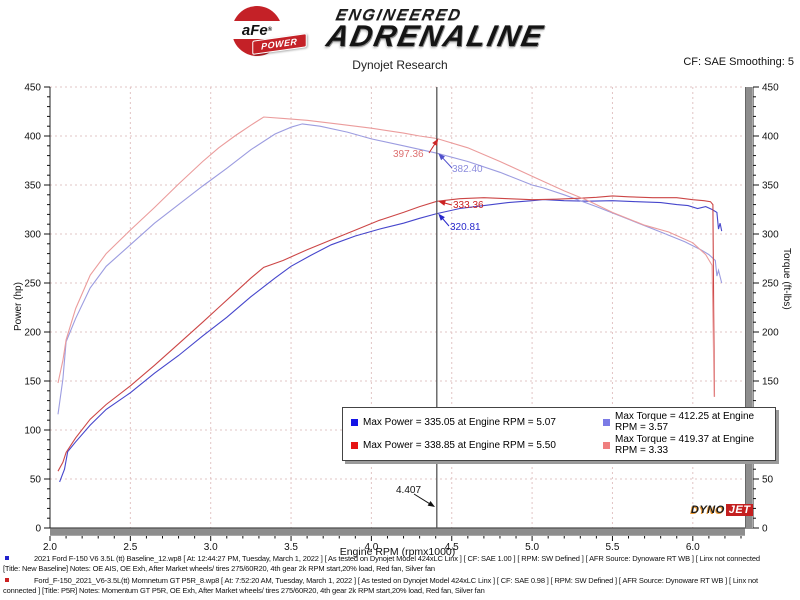 The height and width of the screenshot is (600, 800). Describe the element at coordinates (749, 307) in the screenshot. I see `vertical-scrollbar` at that location.